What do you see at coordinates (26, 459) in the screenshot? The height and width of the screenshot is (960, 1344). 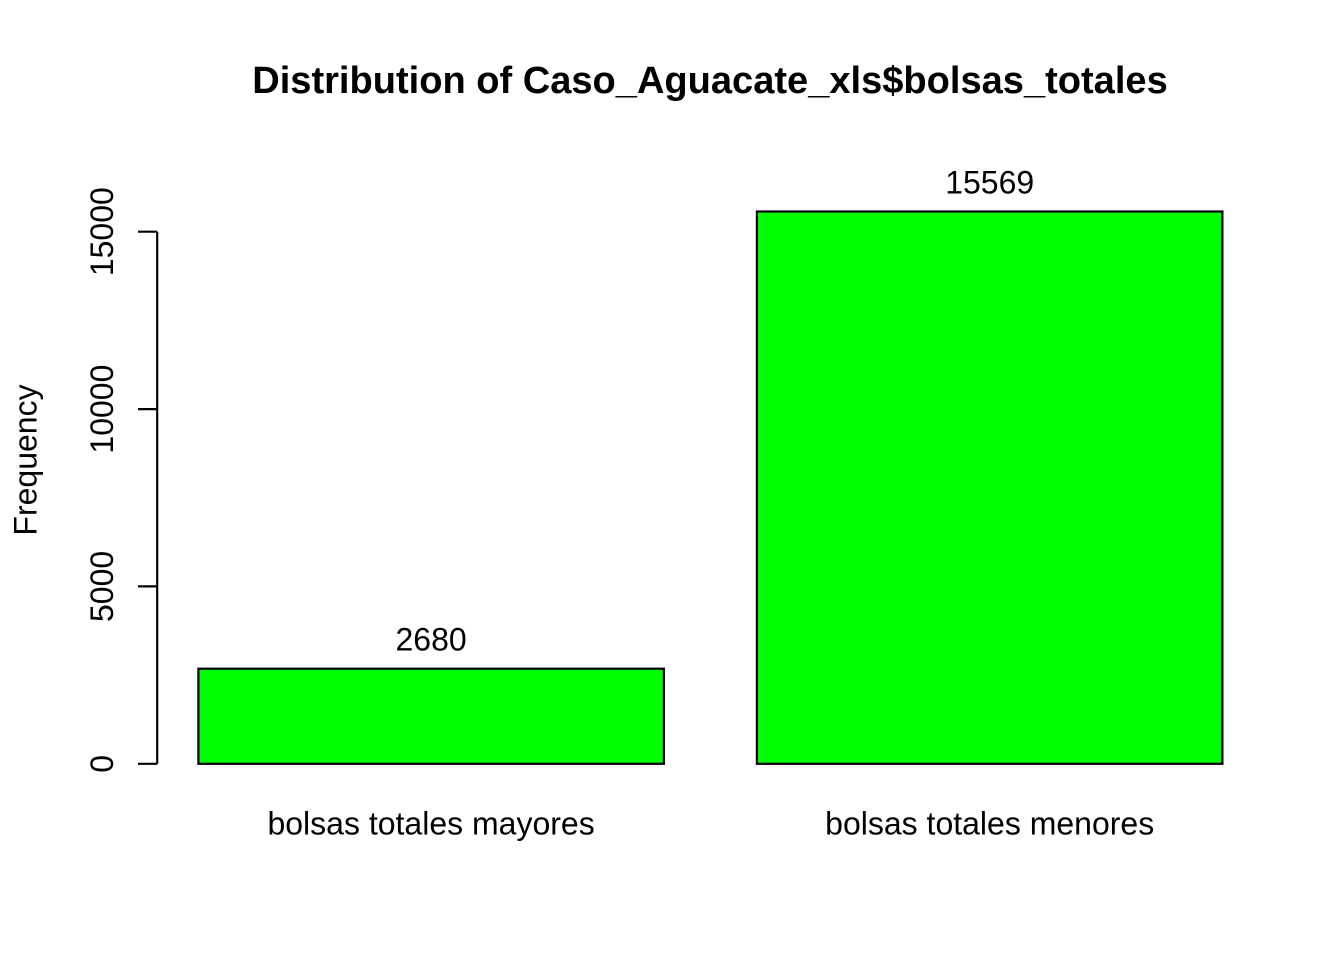 I see `svg-text: Frequency` at bounding box center [26, 459].